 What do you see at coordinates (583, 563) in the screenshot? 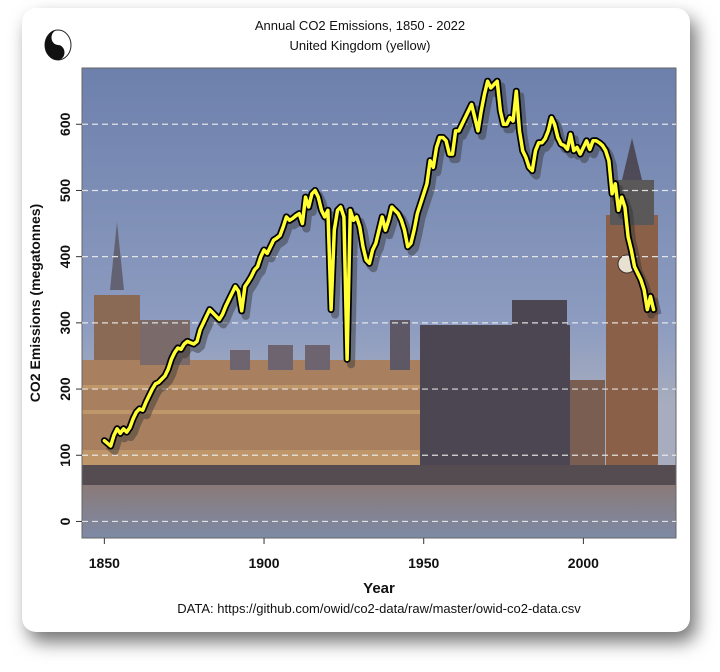
I see `x-tick-label: 2000` at bounding box center [583, 563].